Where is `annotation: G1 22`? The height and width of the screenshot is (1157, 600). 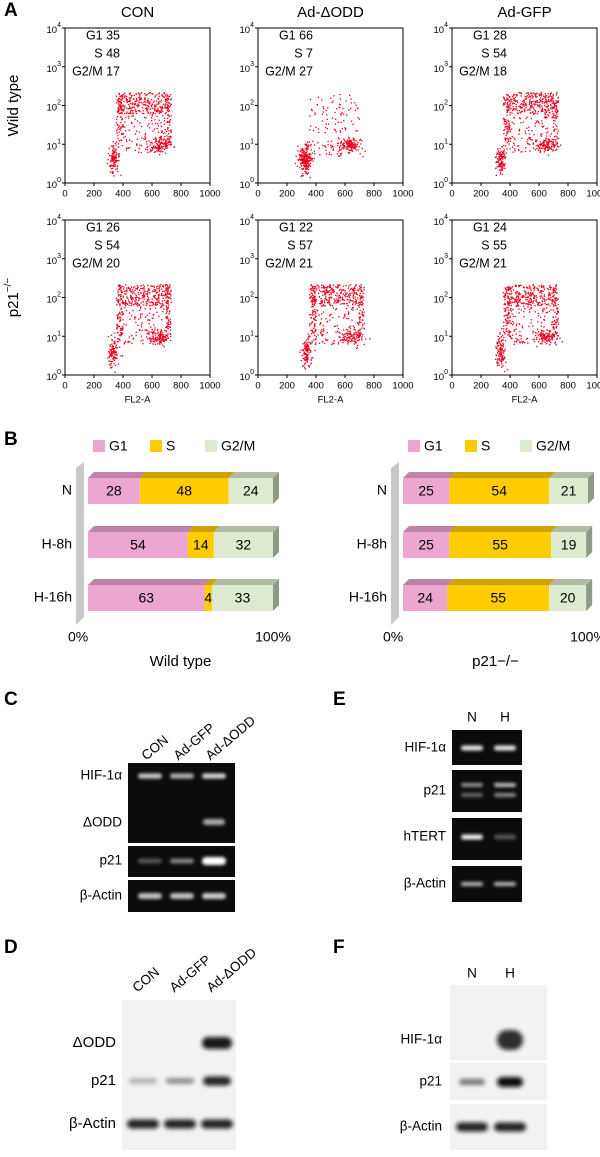
annotation: G1 22 is located at coordinates (296, 227).